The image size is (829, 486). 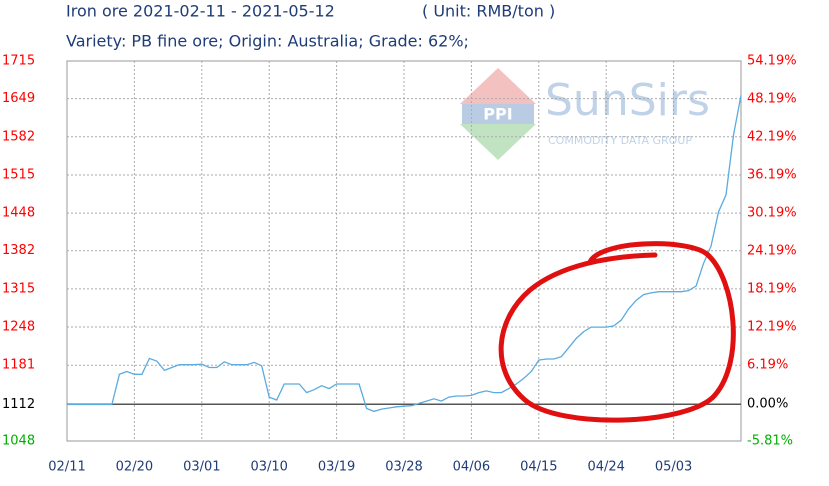 I want to click on y2-tick-label: 54.19%, so click(x=772, y=61).